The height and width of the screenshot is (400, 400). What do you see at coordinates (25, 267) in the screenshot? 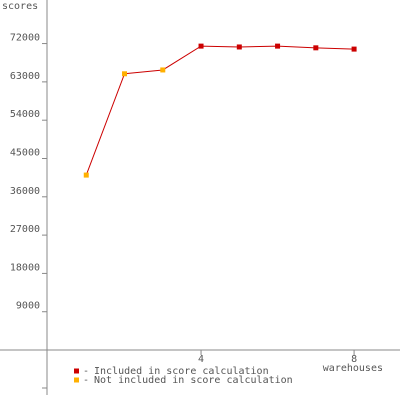
I see `y-tick-label: 18000` at bounding box center [25, 267].